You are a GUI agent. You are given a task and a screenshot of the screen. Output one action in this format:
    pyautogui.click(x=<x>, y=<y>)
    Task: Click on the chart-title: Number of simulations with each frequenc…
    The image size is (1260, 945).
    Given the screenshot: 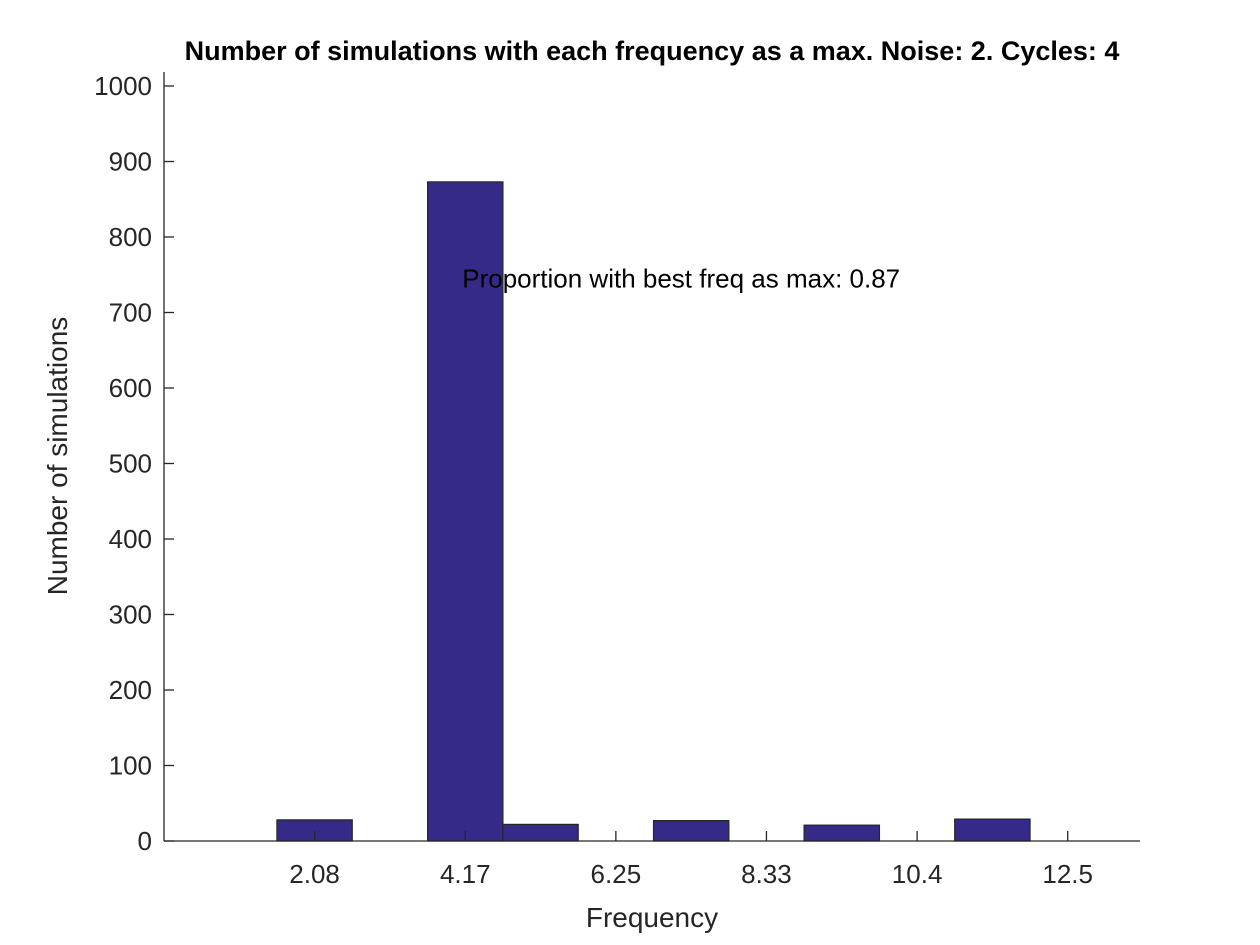 What is the action you would take?
    pyautogui.click(x=652, y=51)
    